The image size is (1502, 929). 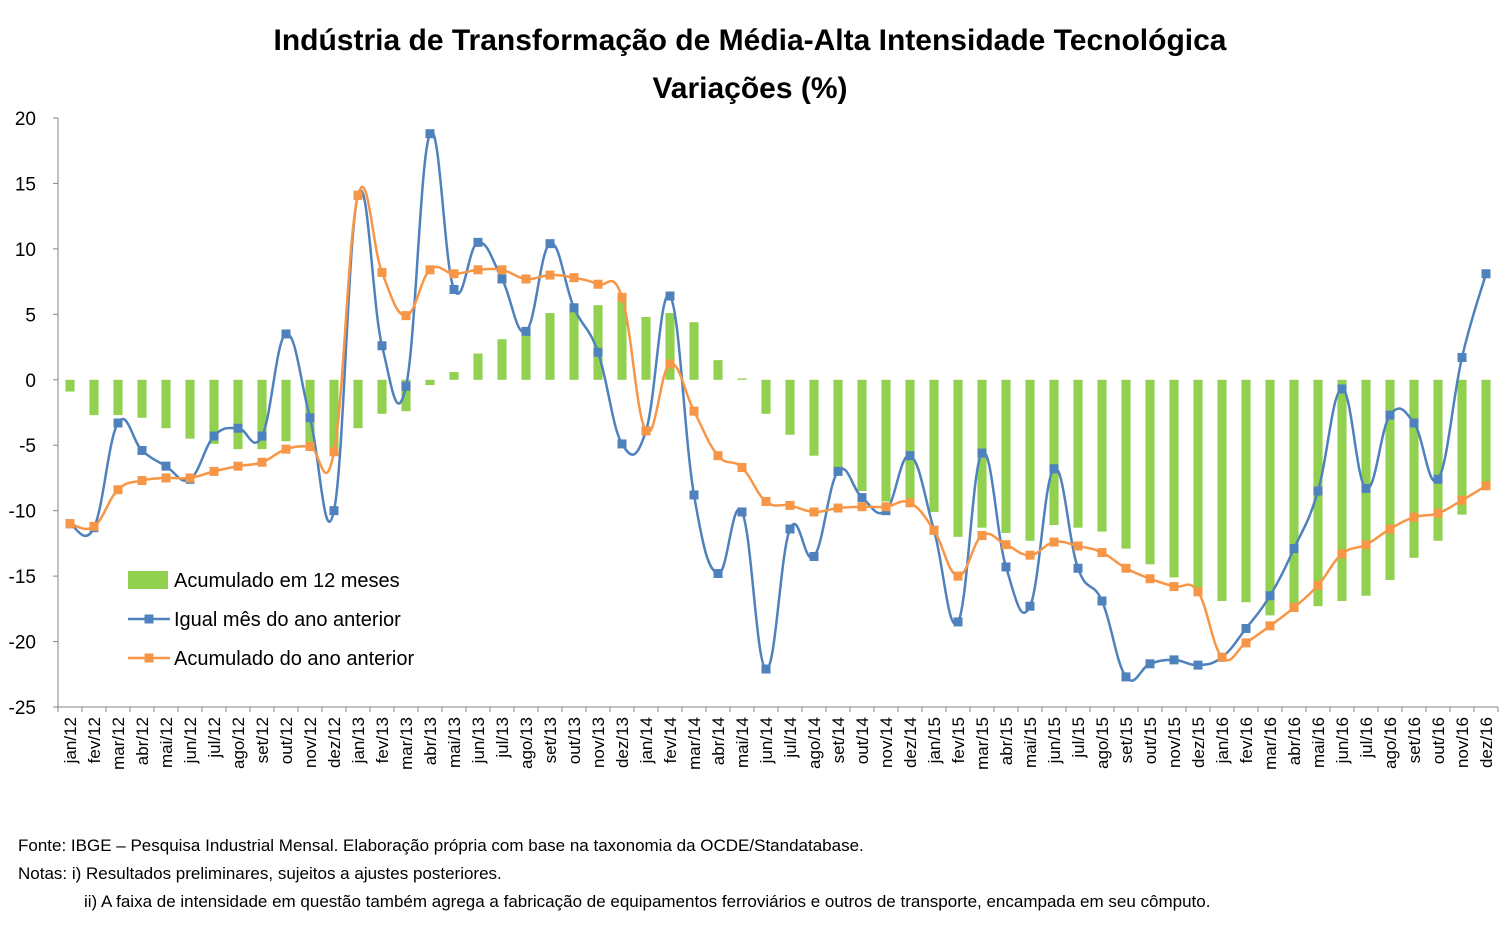 What do you see at coordinates (1366, 738) in the screenshot?
I see `x-tick-label: jul/16` at bounding box center [1366, 738].